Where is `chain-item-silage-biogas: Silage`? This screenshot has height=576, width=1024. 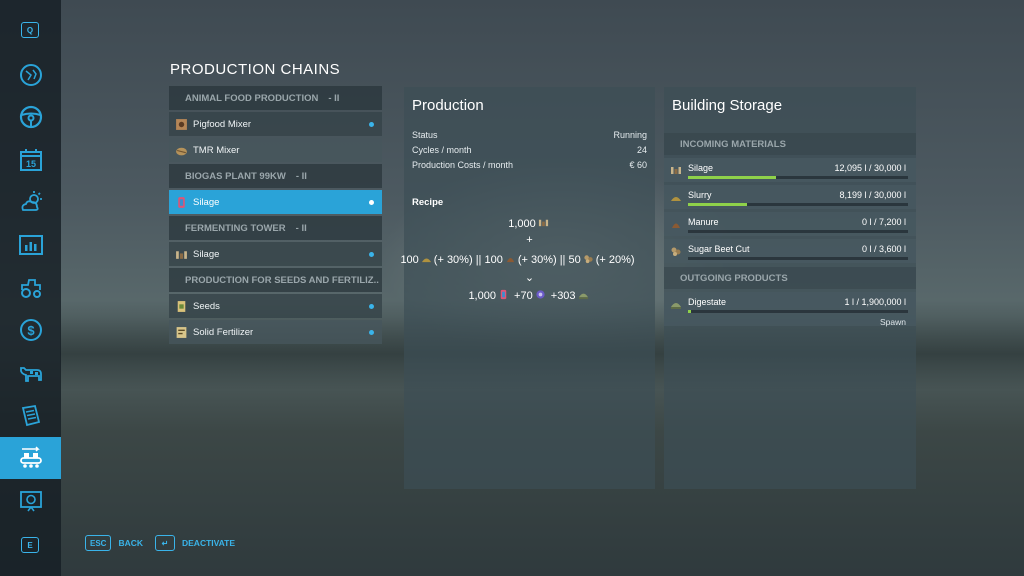
chain-item-silage-biogas: Silage is located at coordinates (275, 202).